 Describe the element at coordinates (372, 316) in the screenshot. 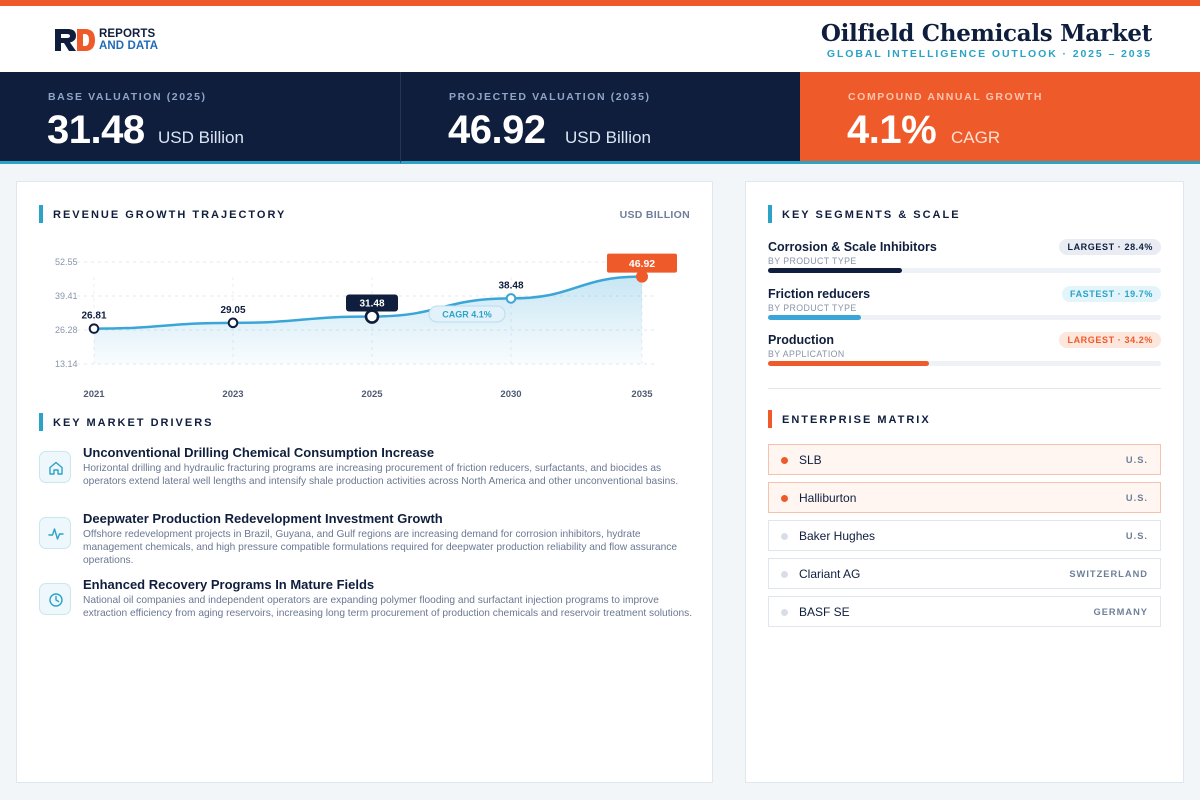

I see `data-point-base` at that location.